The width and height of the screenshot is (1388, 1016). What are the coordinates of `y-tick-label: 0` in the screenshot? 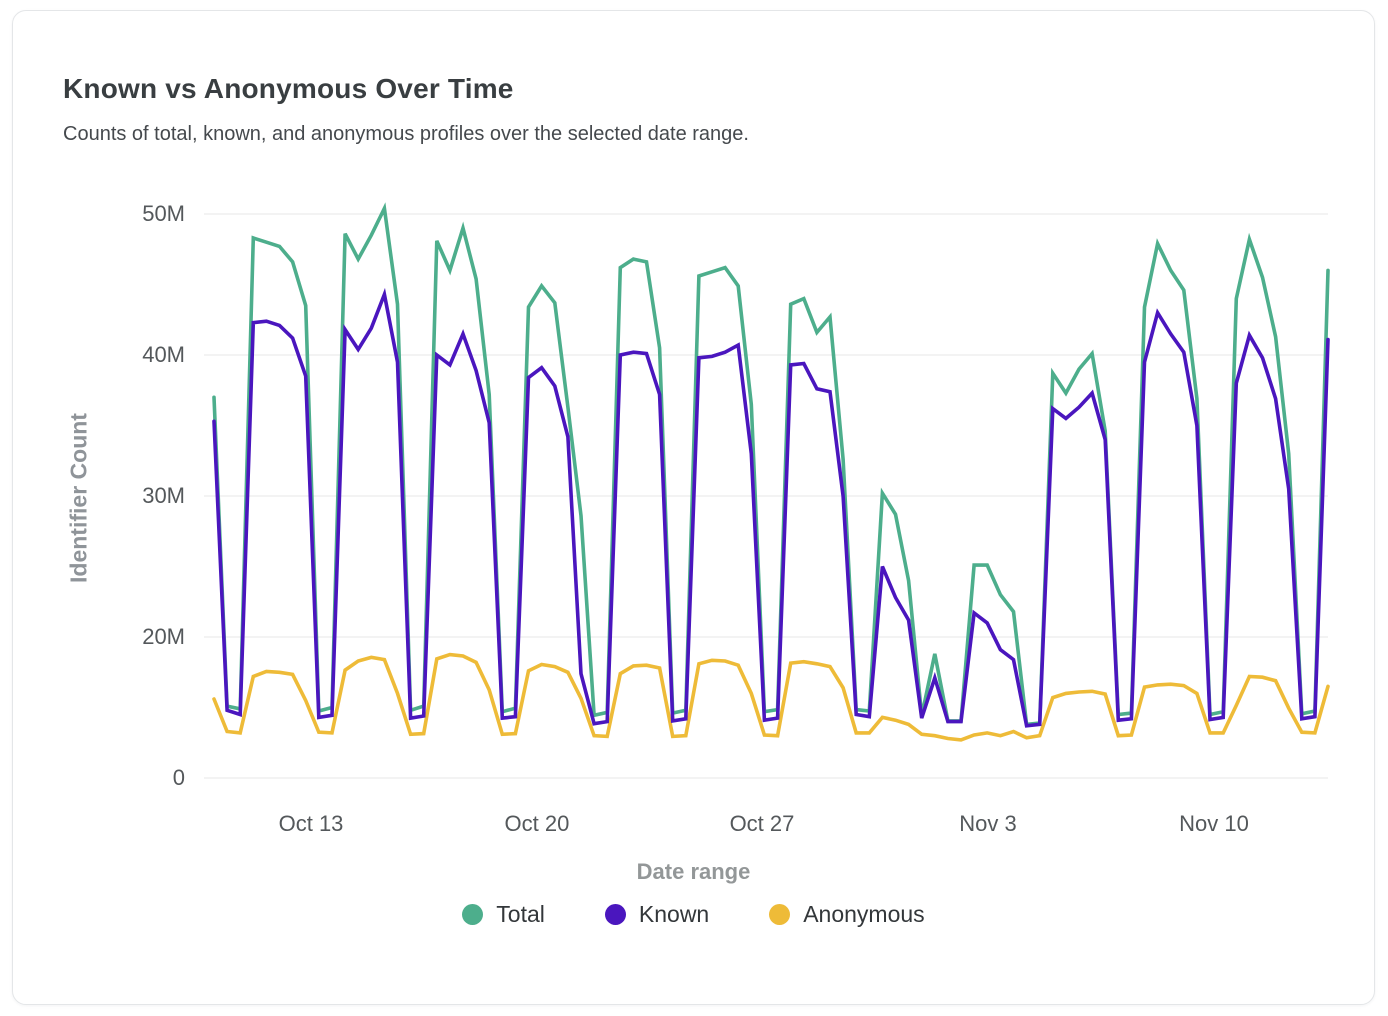 It's located at (178, 777).